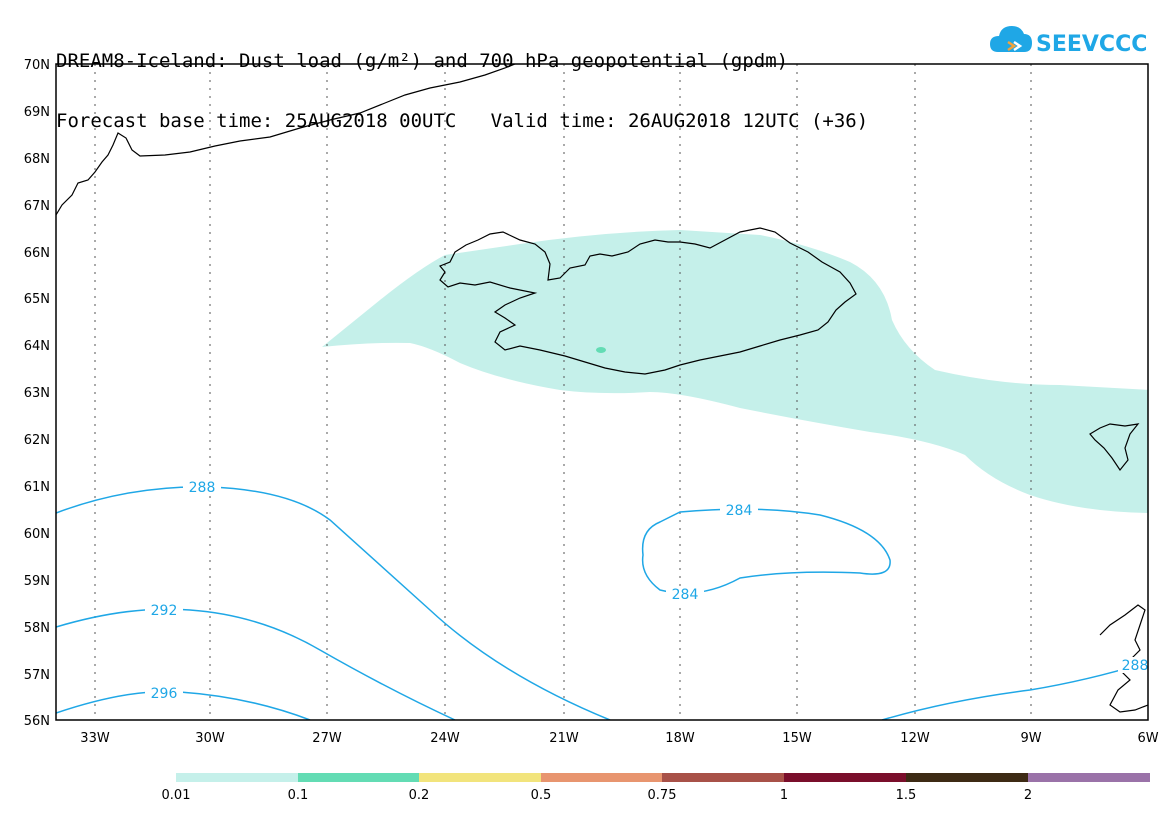  Describe the element at coordinates (286, 140) in the screenshot. I see `greenland-coast` at that location.